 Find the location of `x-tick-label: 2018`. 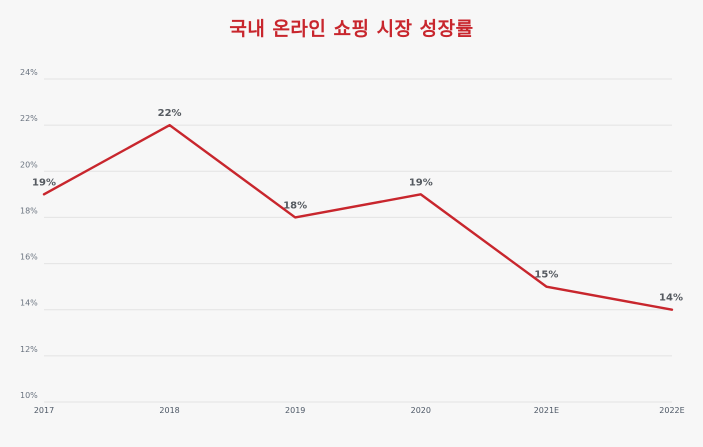

x-tick-label: 2018 is located at coordinates (169, 410).